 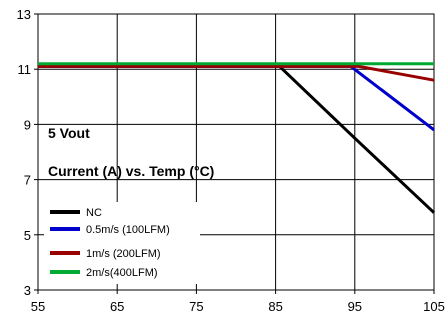 What do you see at coordinates (27, 180) in the screenshot?
I see `y-tick-label: 7` at bounding box center [27, 180].